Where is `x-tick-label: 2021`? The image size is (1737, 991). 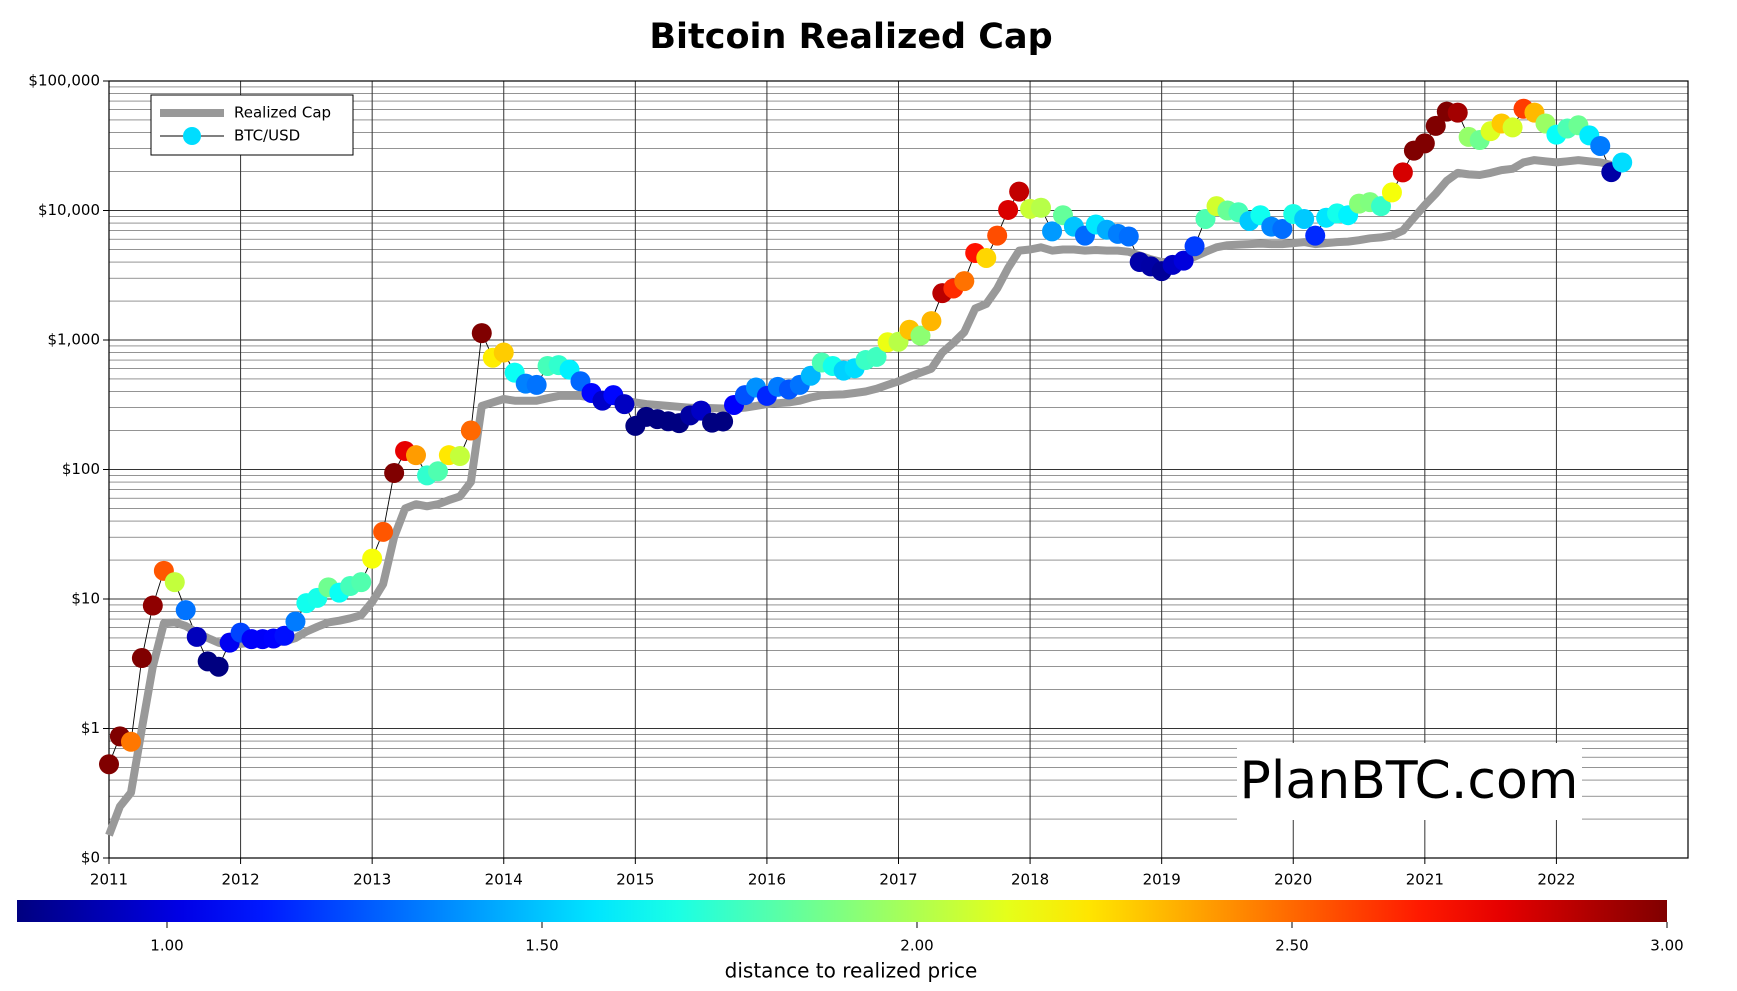
x-tick-label: 2021 is located at coordinates (1425, 880).